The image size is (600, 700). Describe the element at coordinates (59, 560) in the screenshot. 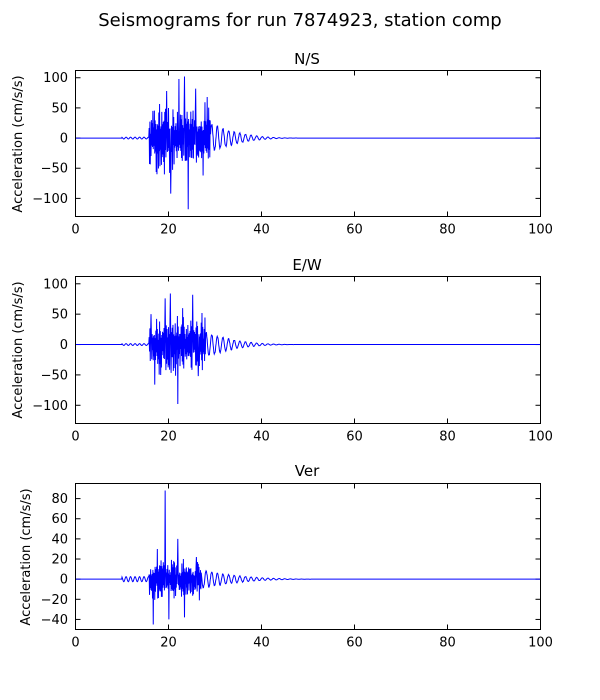

I see `y-tick-label: 20` at that location.